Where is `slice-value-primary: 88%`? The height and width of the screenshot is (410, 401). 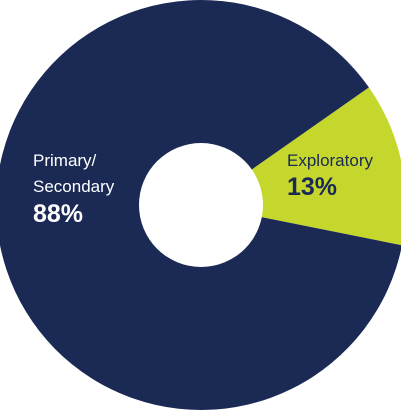 slice-value-primary: 88% is located at coordinates (58, 214).